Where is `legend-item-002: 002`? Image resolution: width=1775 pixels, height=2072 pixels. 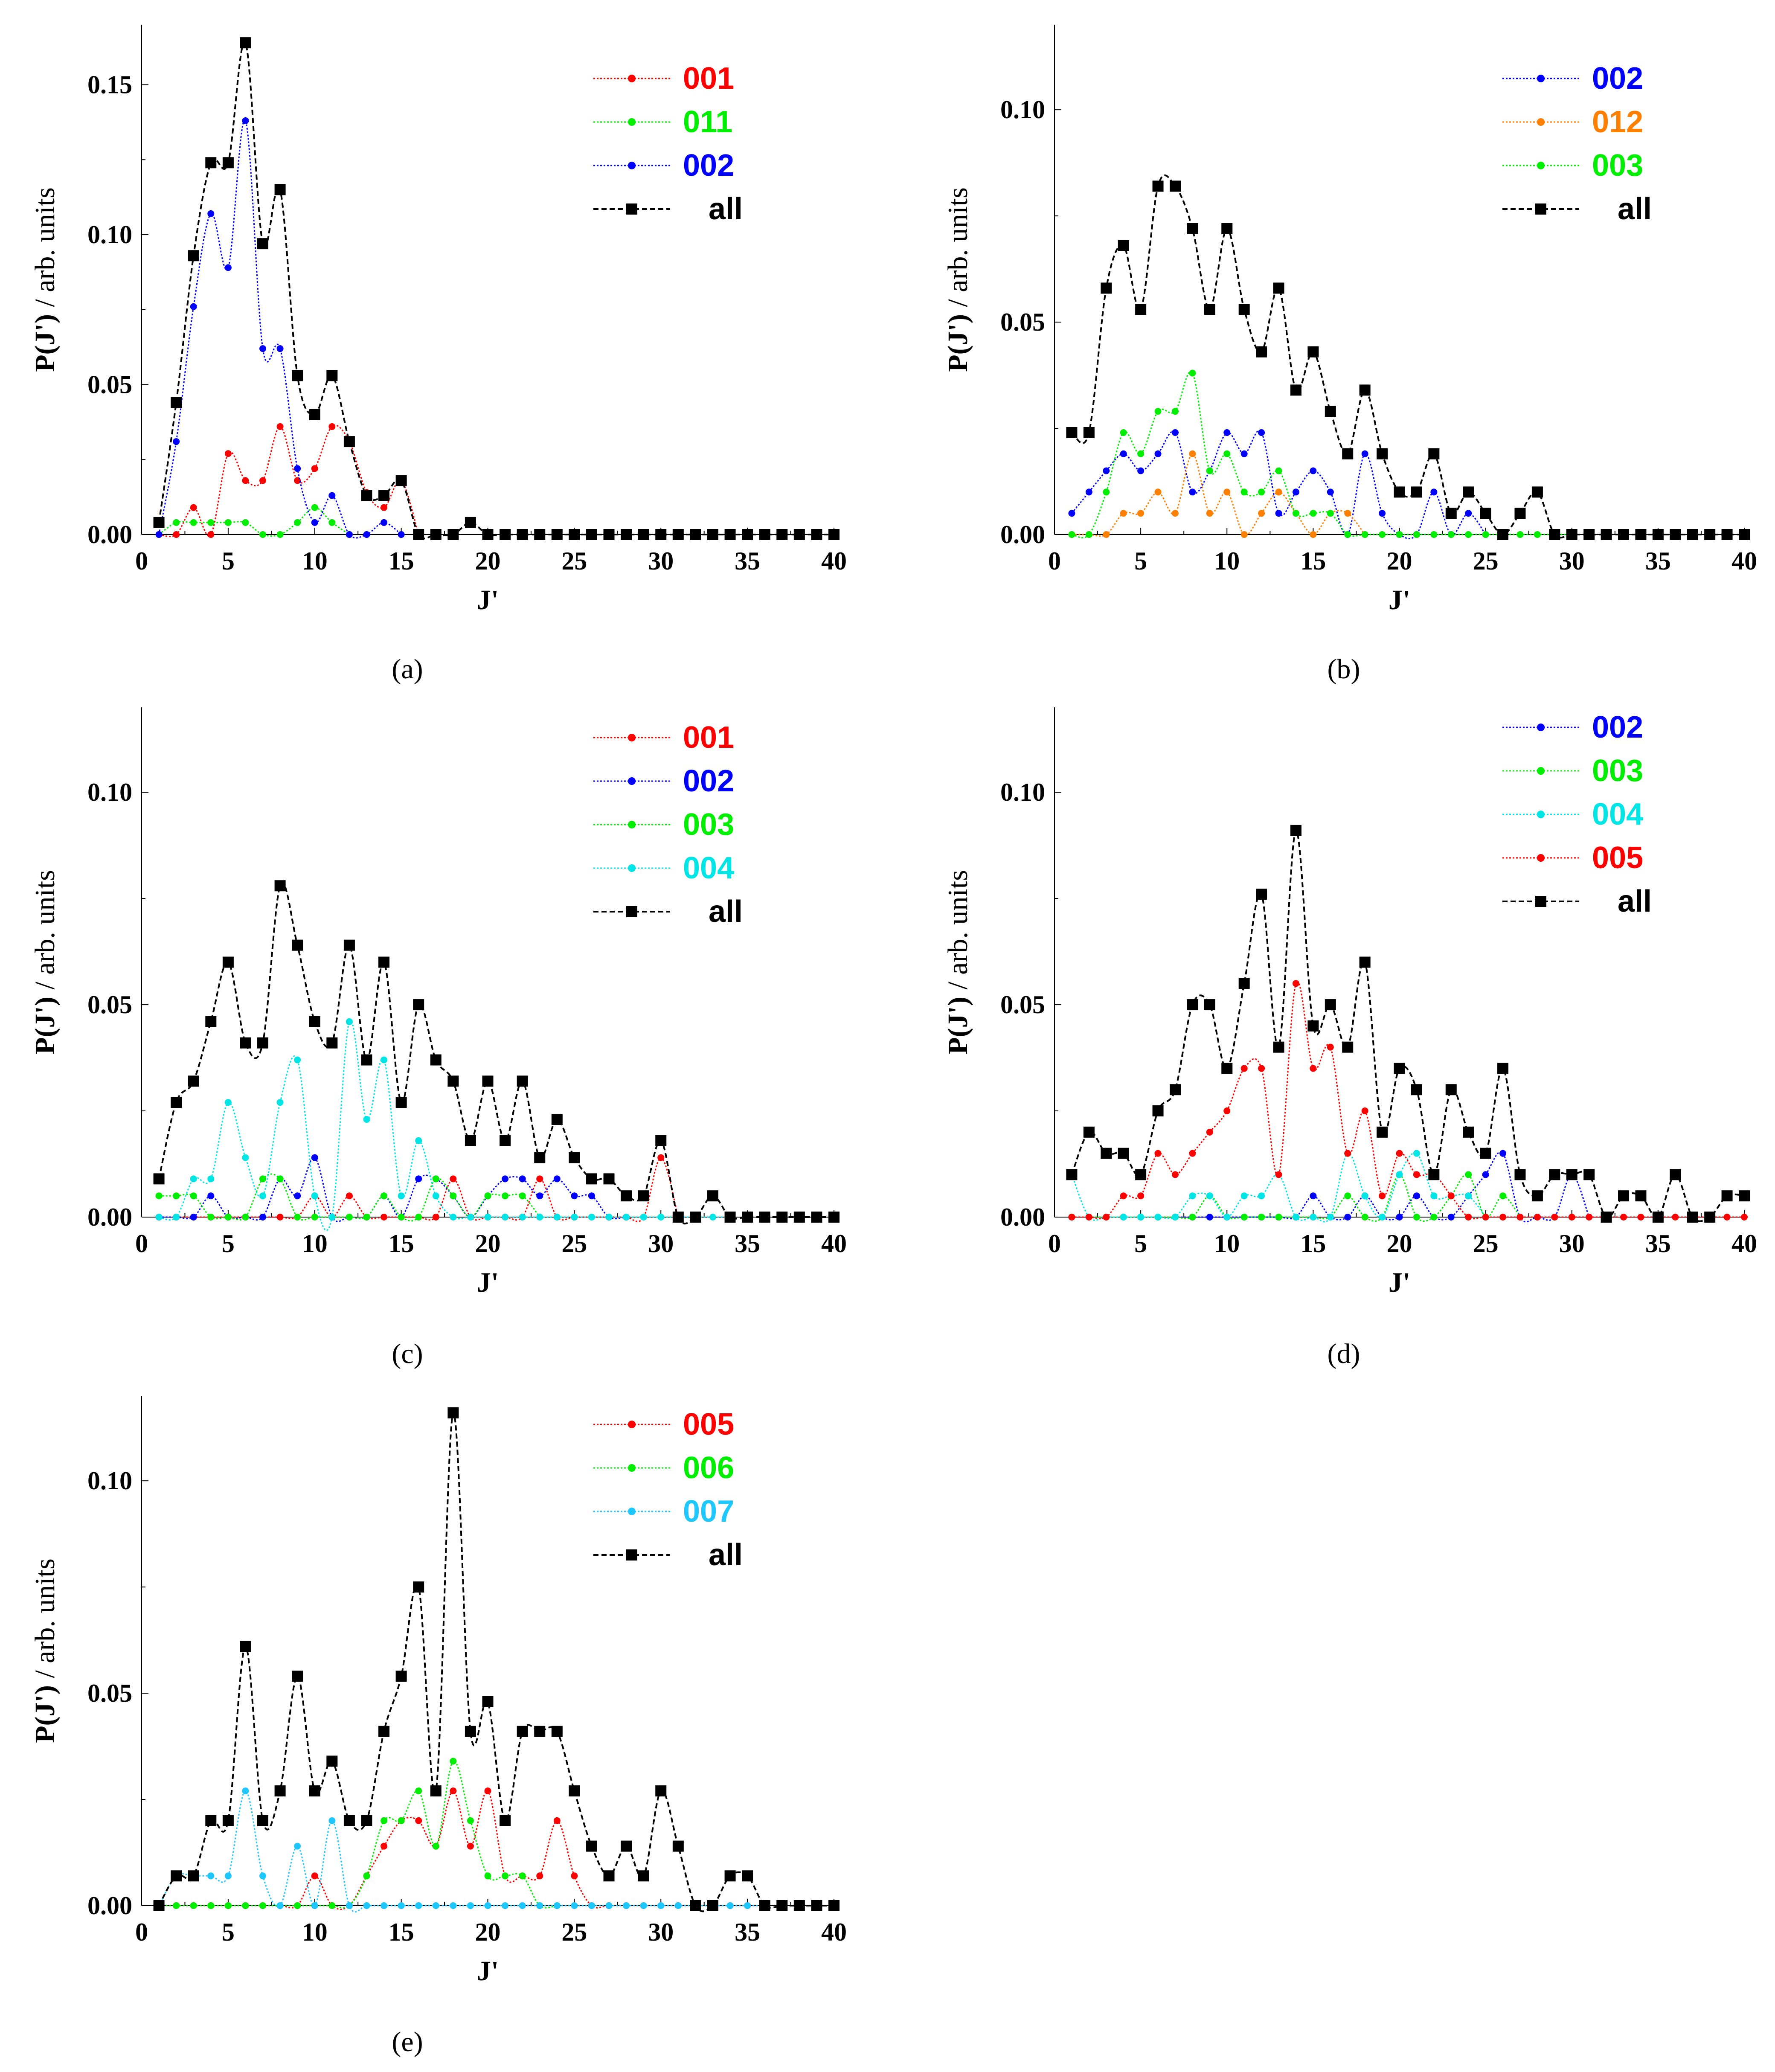
legend-item-002: 002 is located at coordinates (663, 165).